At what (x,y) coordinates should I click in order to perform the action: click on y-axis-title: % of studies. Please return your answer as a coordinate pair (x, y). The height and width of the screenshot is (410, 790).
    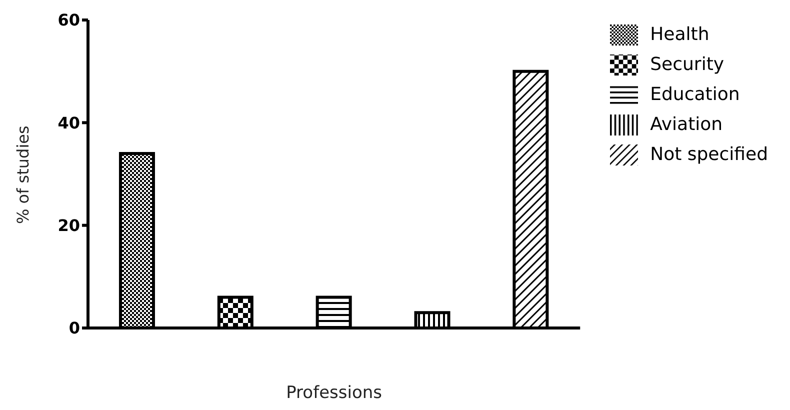
    Looking at the image, I should click on (23, 175).